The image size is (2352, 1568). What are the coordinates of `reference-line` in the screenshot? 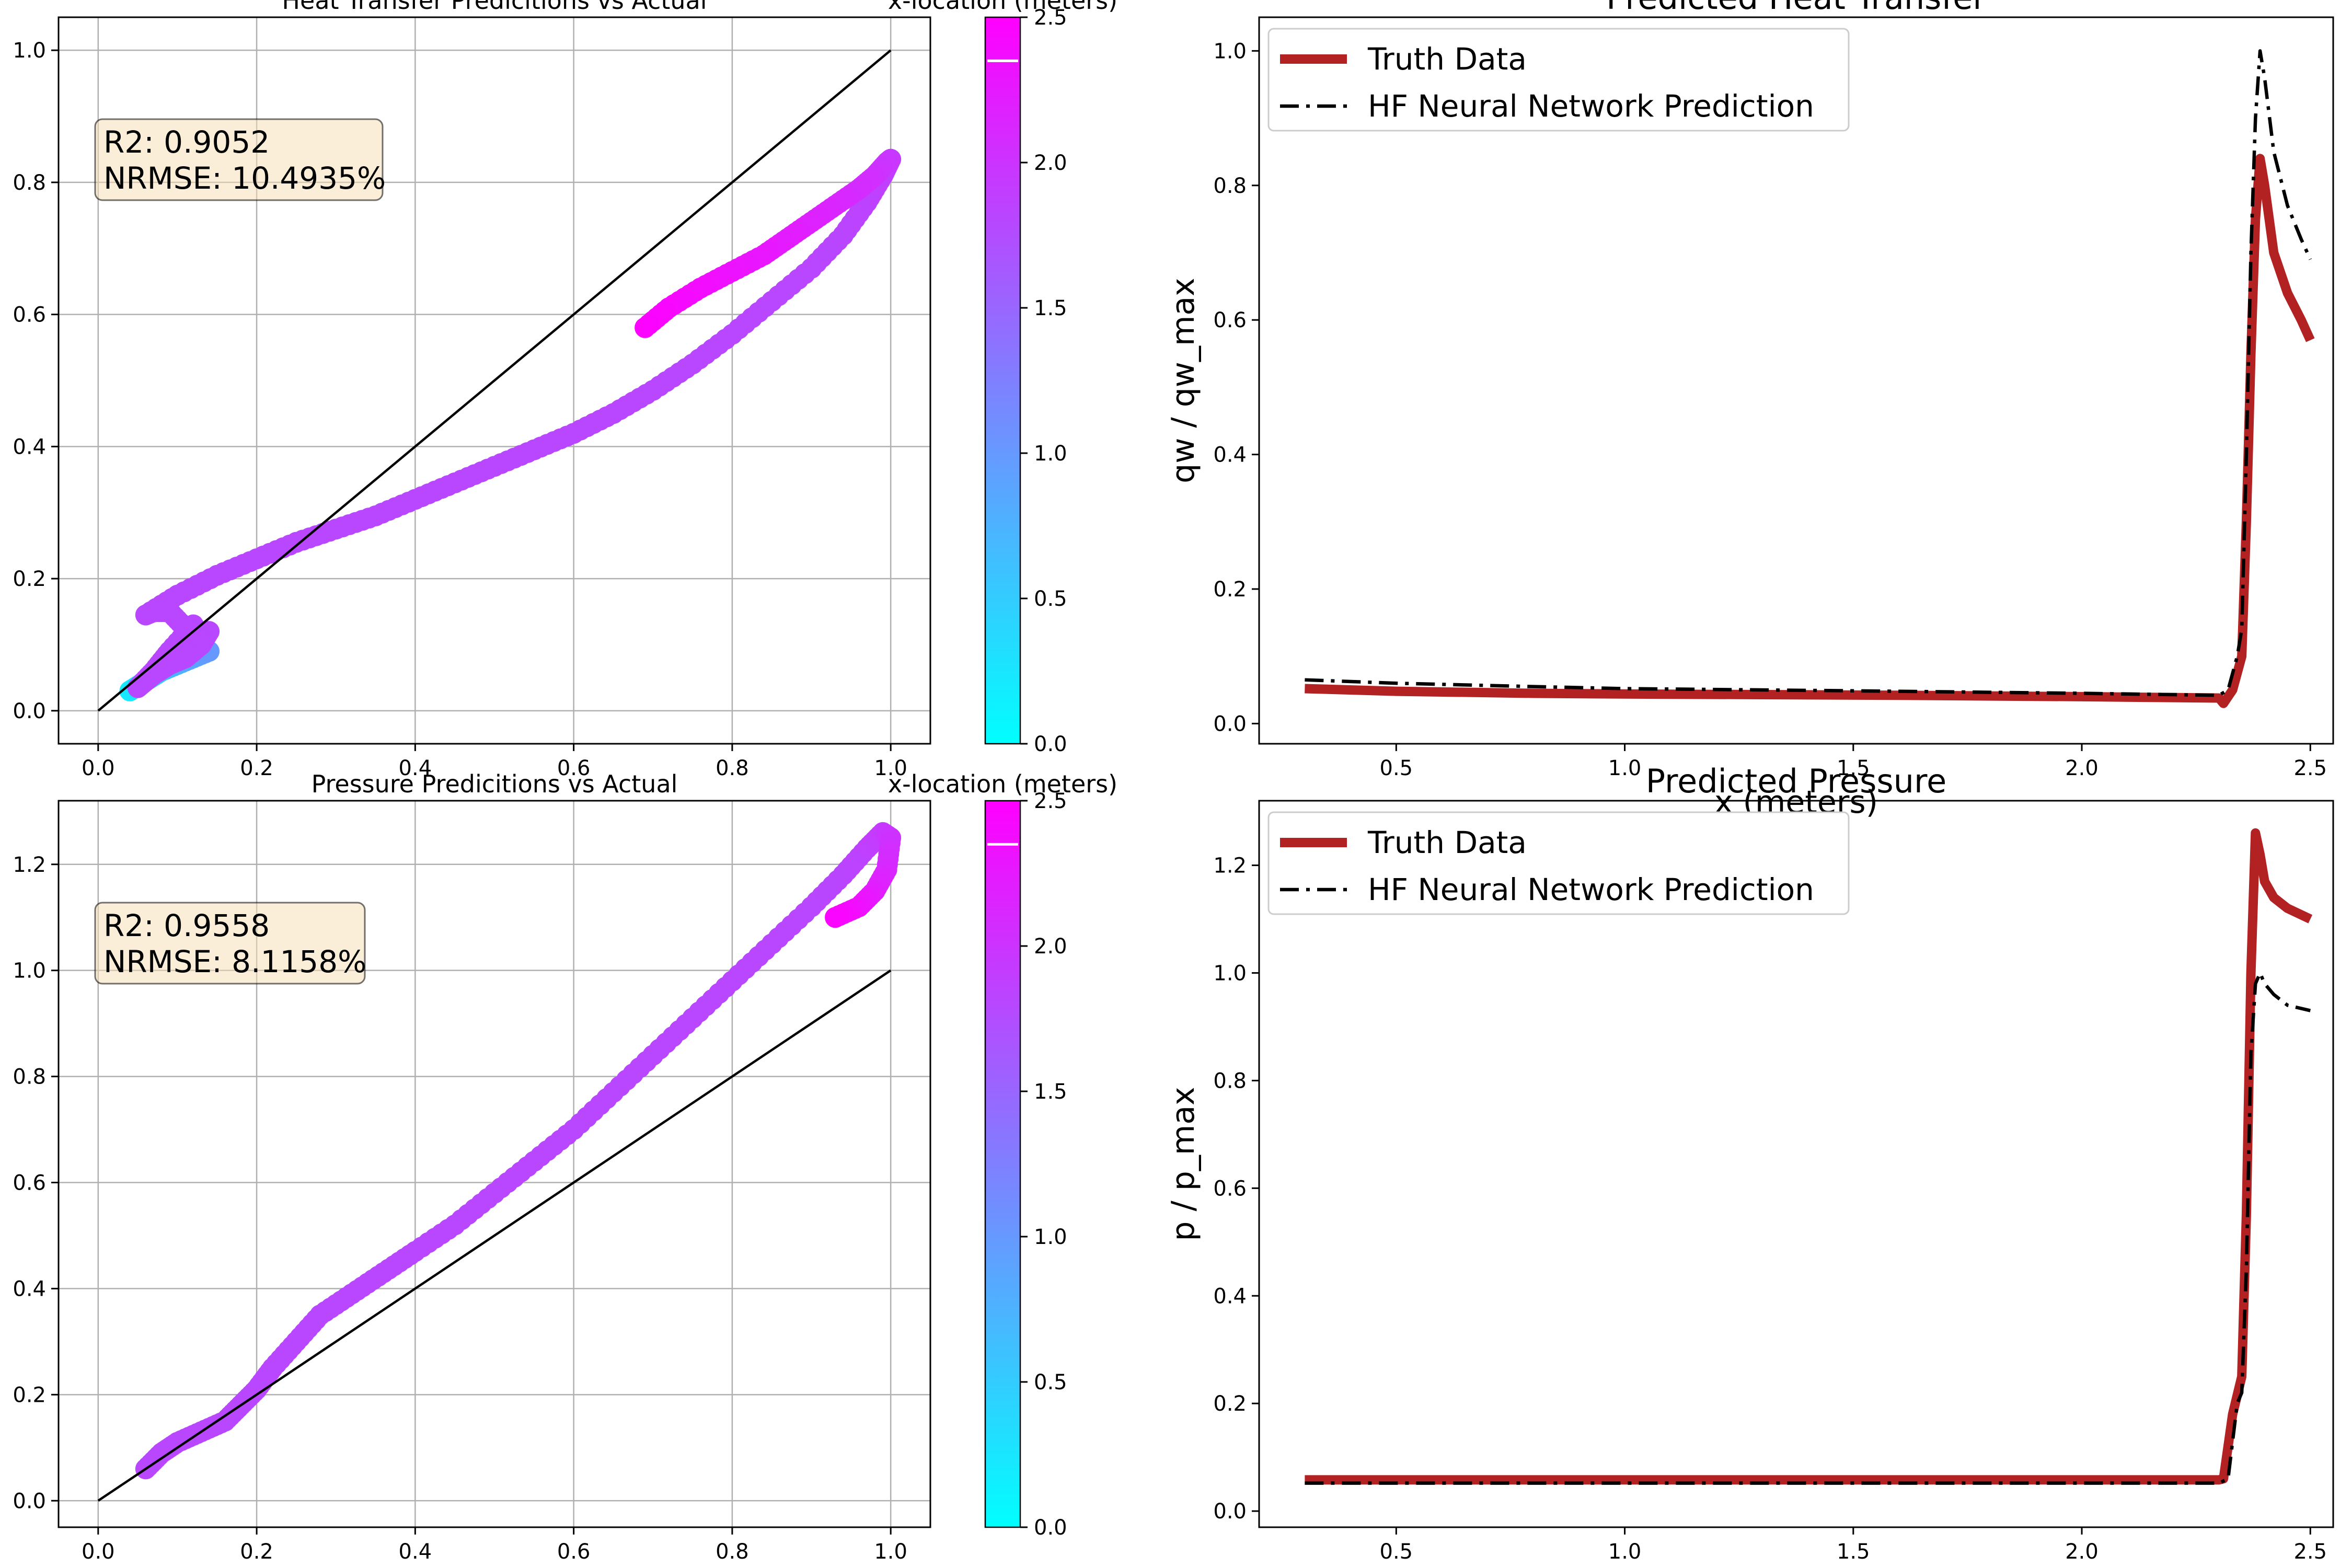 It's located at (494, 380).